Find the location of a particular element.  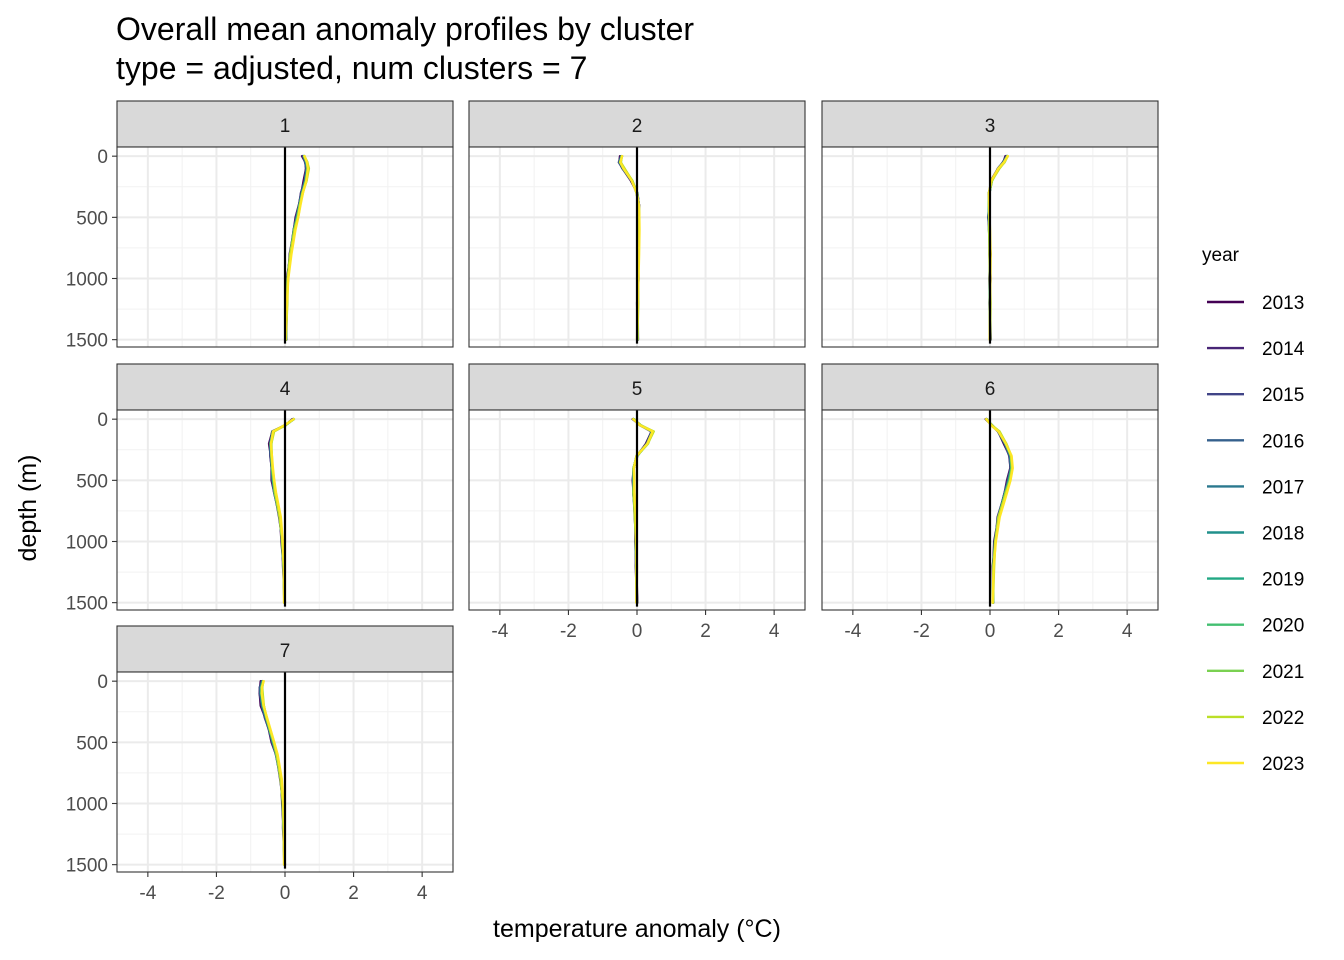

facet-strip-label: 4 is located at coordinates (285, 389).